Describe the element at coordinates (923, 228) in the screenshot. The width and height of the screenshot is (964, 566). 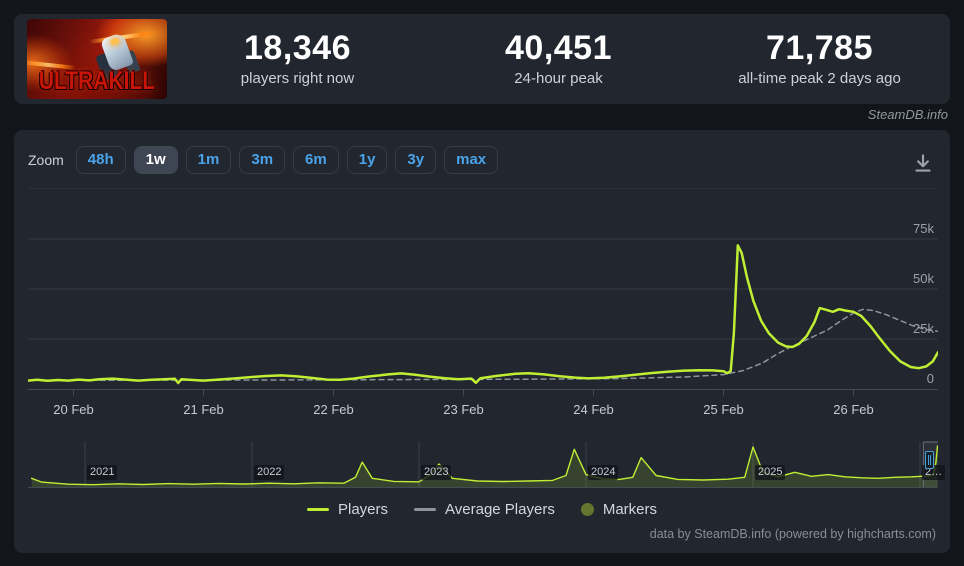
I see `y-tick-75k: 75k` at that location.